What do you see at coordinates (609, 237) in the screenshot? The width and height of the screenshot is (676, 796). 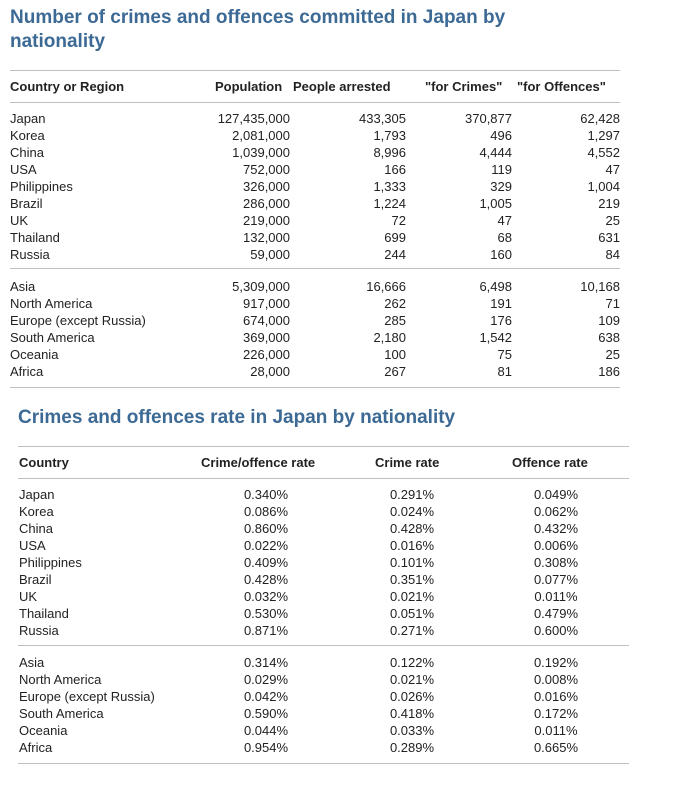 I see `cell-offences: 631` at bounding box center [609, 237].